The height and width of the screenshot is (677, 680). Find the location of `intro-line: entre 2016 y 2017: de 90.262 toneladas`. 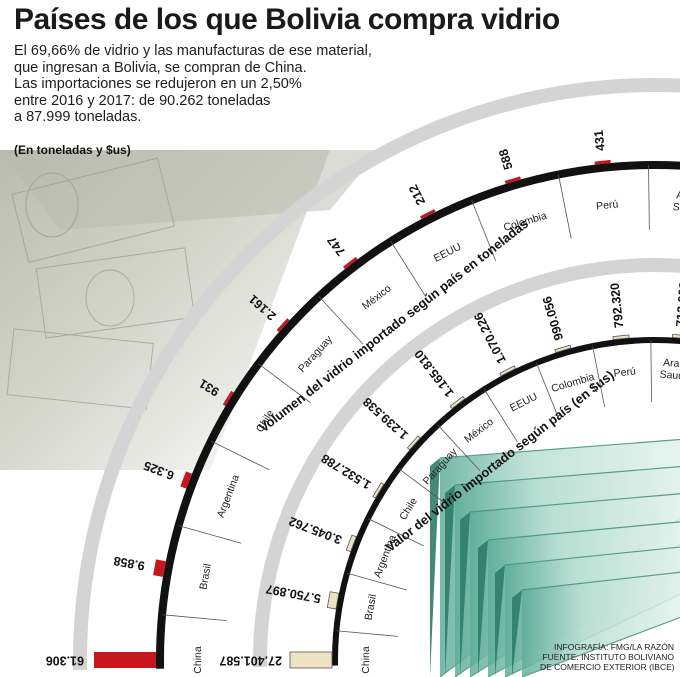

intro-line: entre 2016 y 2017: de 90.262 toneladas is located at coordinates (142, 100).